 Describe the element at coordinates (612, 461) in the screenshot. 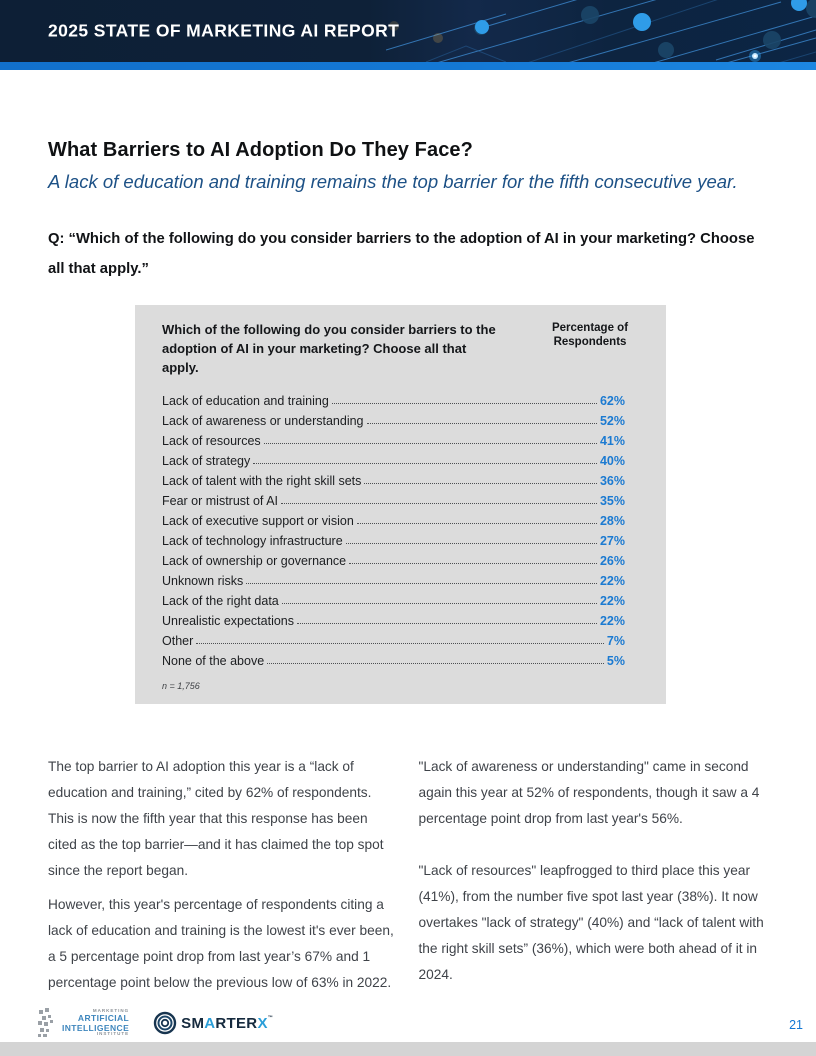

I see `table-row-value: 40%` at that location.